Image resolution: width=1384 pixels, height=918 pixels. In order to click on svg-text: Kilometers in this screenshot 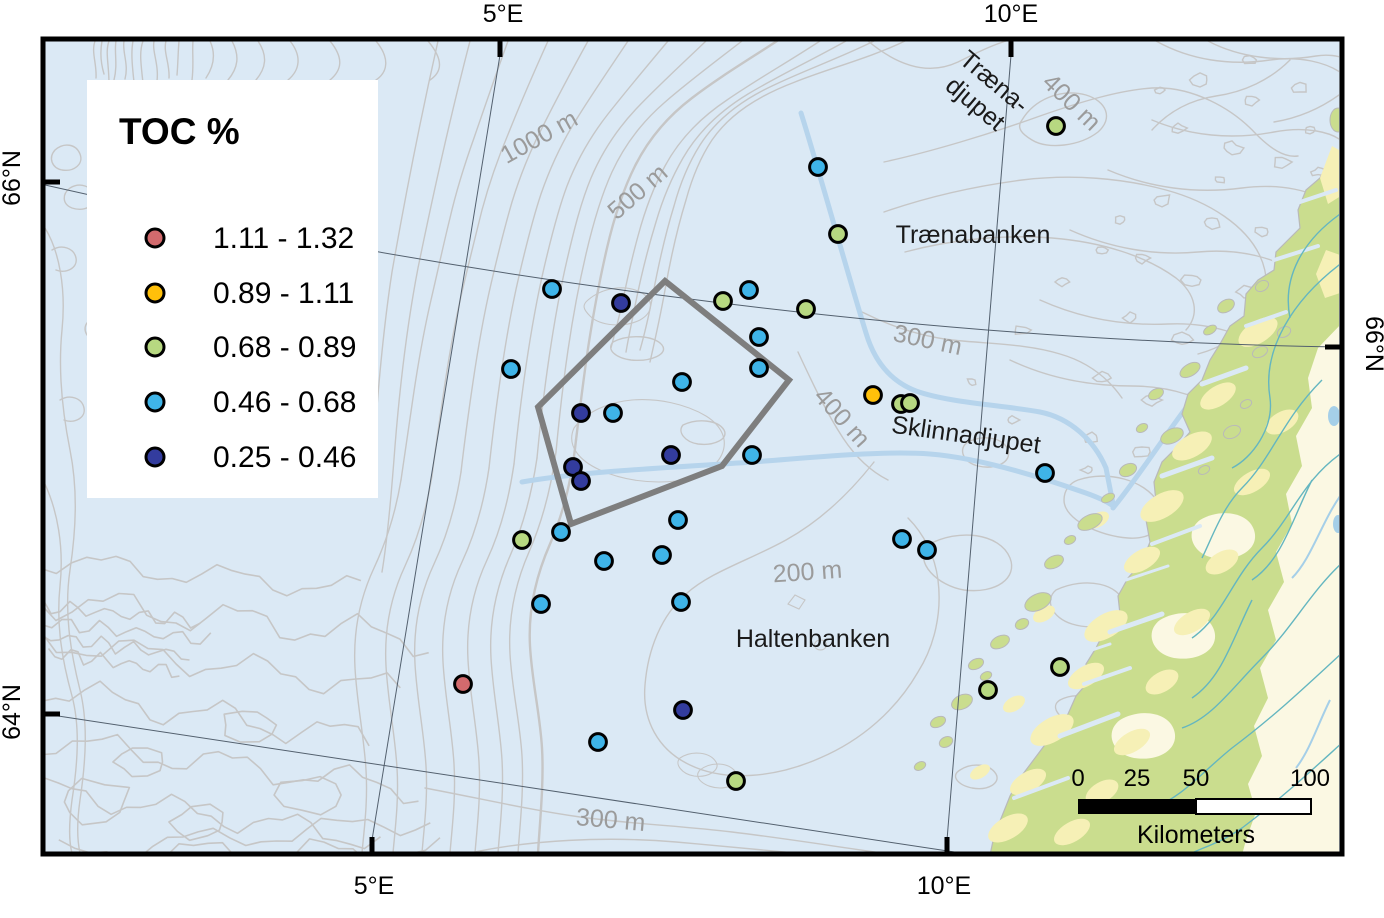, I will do `click(1196, 835)`.